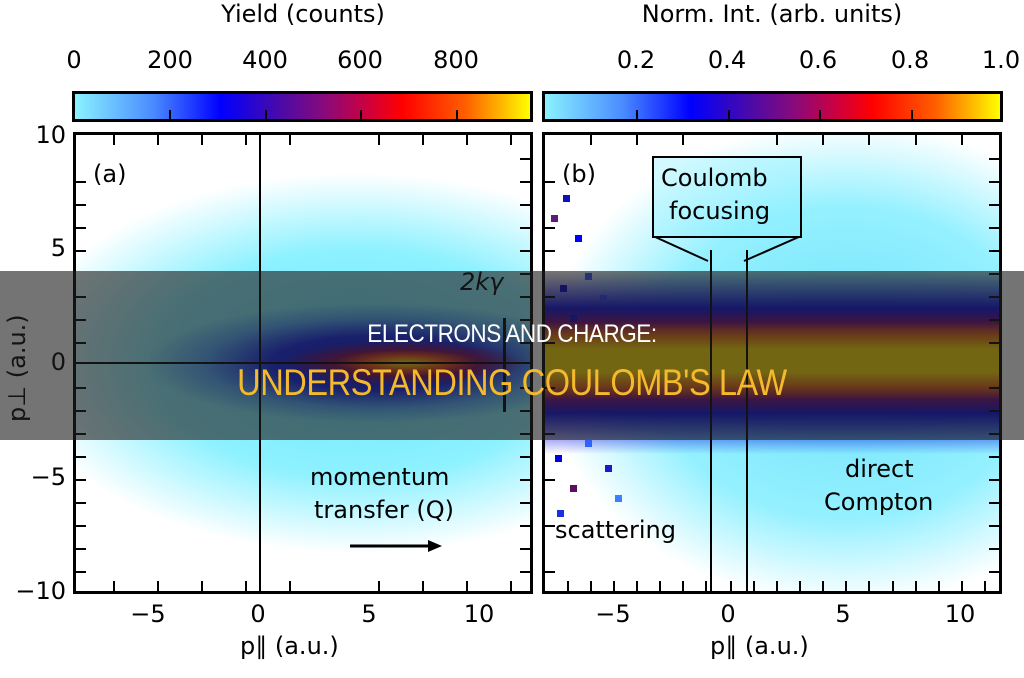 The image size is (1024, 678). Describe the element at coordinates (512, 334) in the screenshot. I see `banner-subtitle: ELECTRONS AND CHARGE:` at that location.